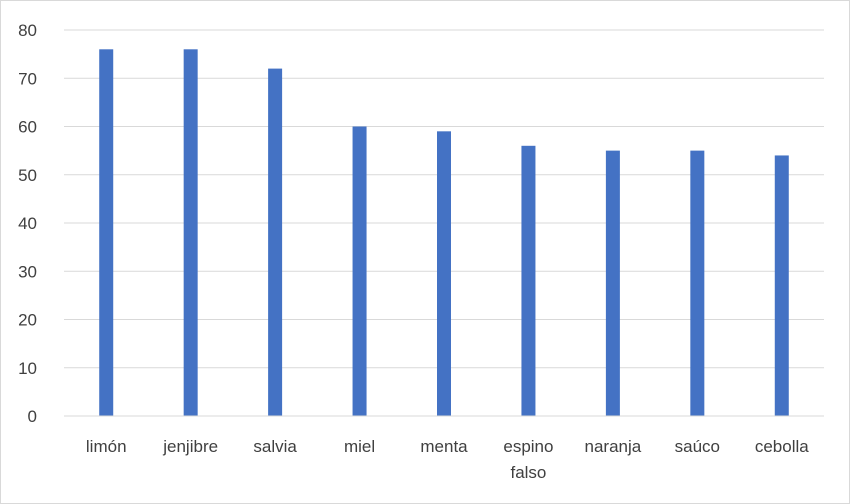 This screenshot has width=850, height=504. I want to click on x-category-label: salvia, so click(275, 446).